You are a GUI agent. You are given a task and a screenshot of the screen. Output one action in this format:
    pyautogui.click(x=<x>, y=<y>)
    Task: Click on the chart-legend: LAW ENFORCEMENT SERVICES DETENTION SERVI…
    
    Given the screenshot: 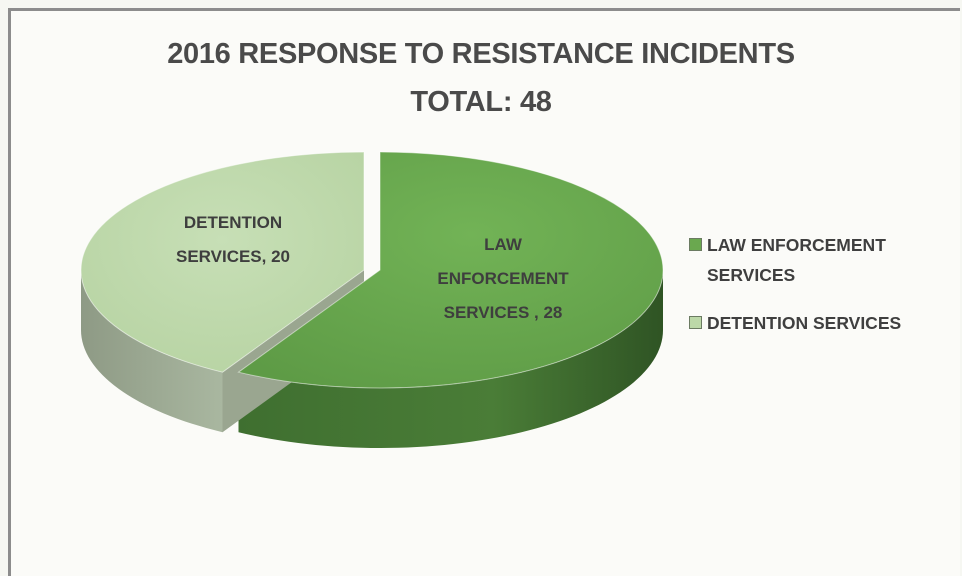 What is the action you would take?
    pyautogui.click(x=824, y=293)
    